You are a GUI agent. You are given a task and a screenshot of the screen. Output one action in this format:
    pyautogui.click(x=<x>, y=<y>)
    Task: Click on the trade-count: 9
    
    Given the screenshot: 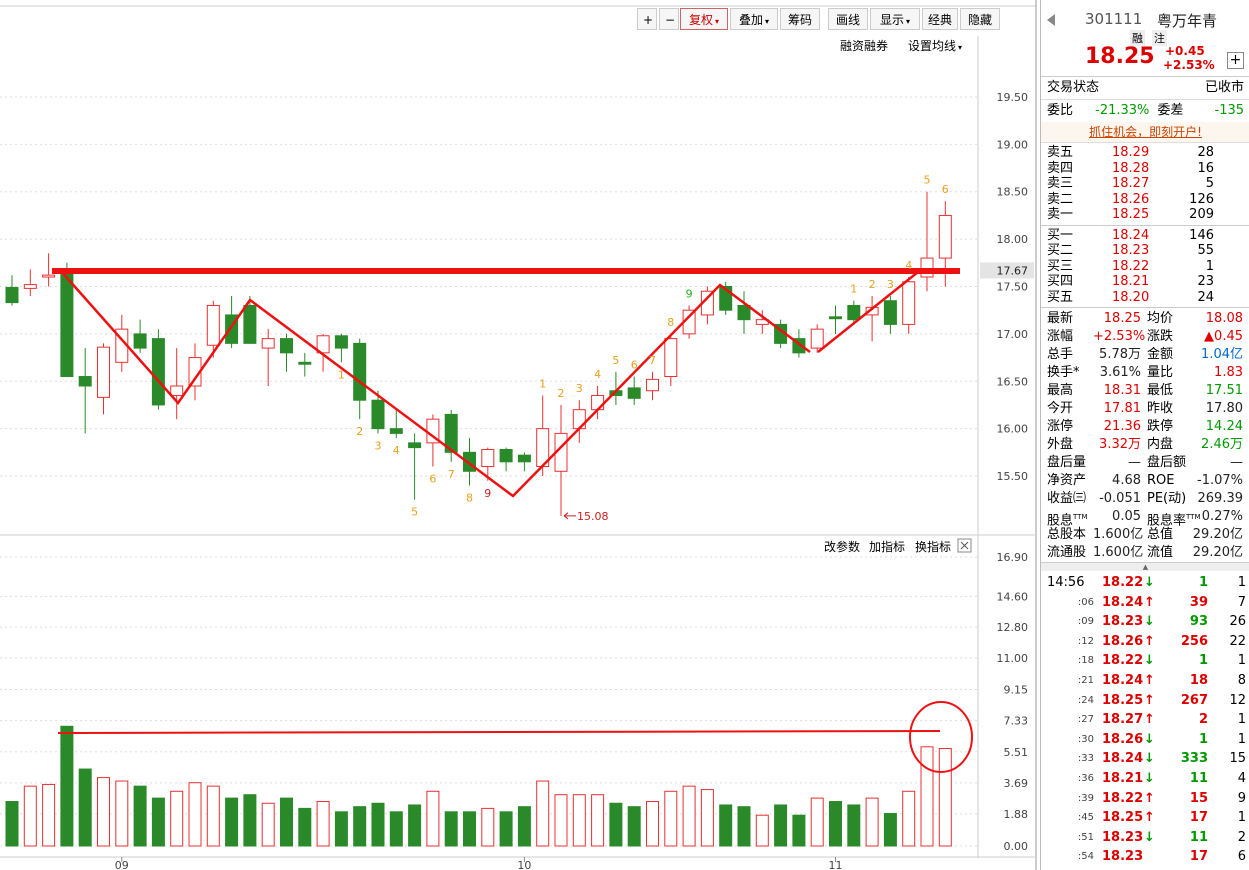 What is the action you would take?
    pyautogui.click(x=1241, y=798)
    